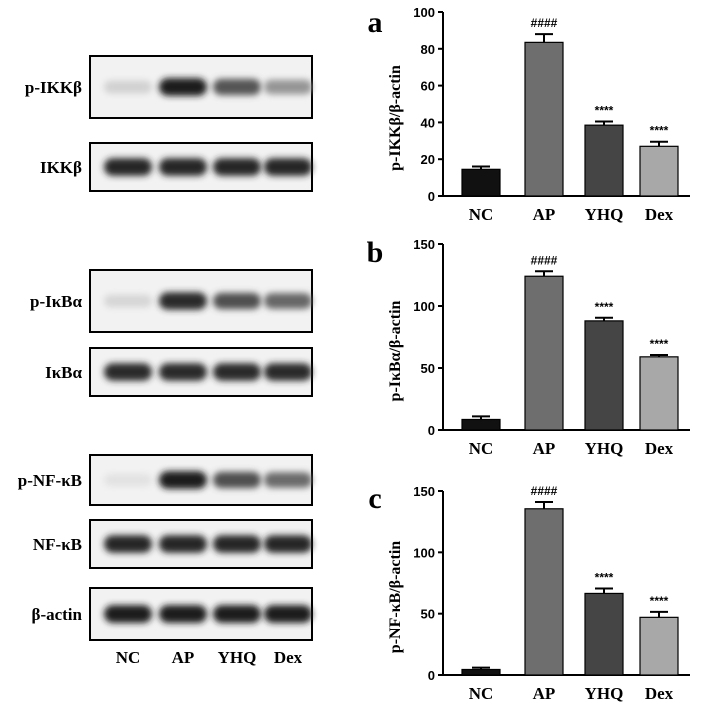 The image size is (709, 708). I want to click on lane-label-yhq: YHQ, so click(237, 657).